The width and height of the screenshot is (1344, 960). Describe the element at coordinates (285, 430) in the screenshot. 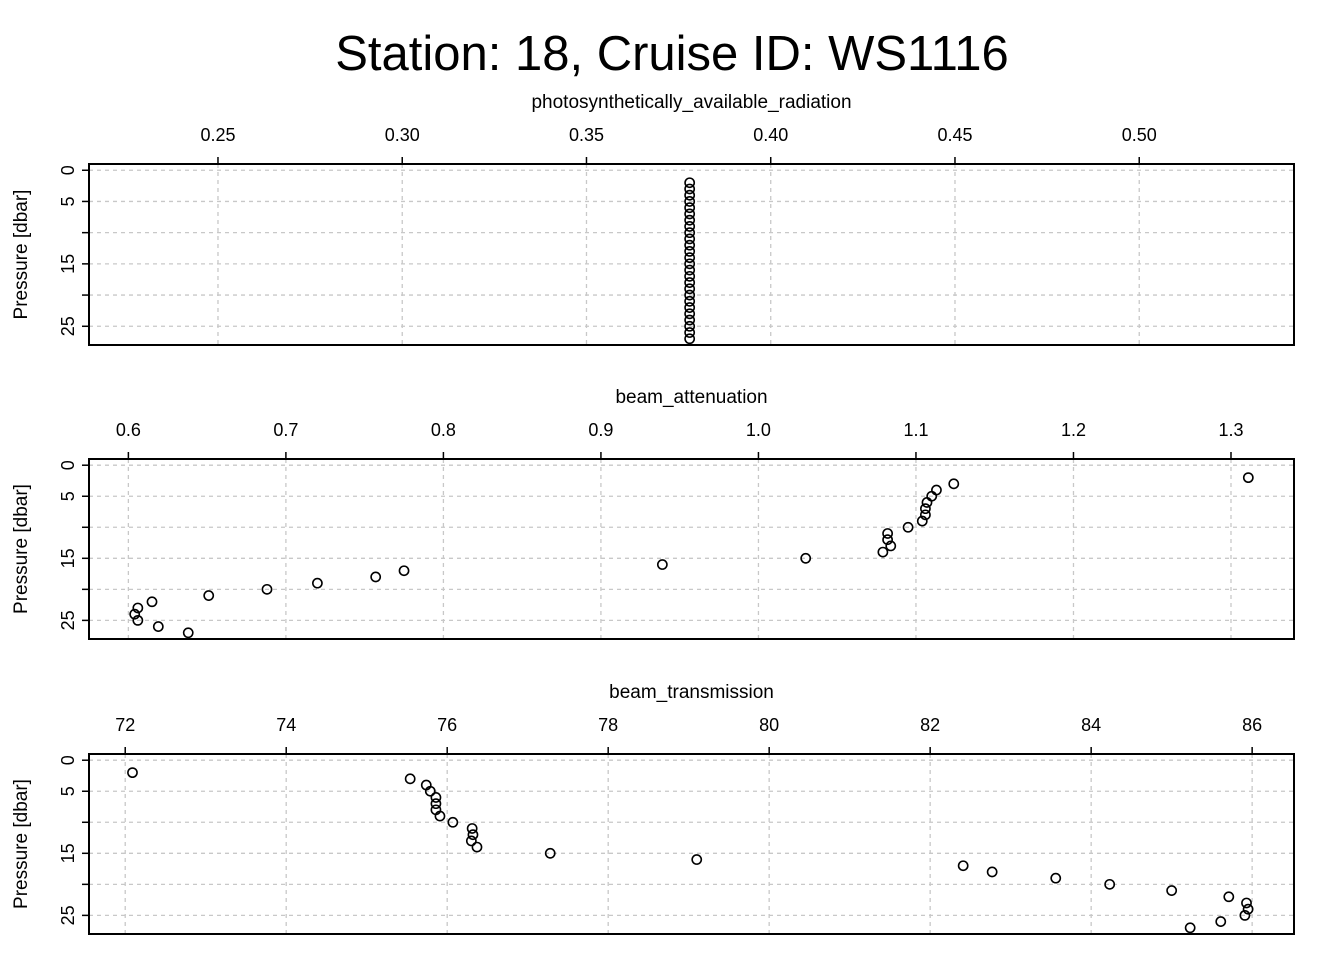

I see `x-tick-label: 0.7` at that location.